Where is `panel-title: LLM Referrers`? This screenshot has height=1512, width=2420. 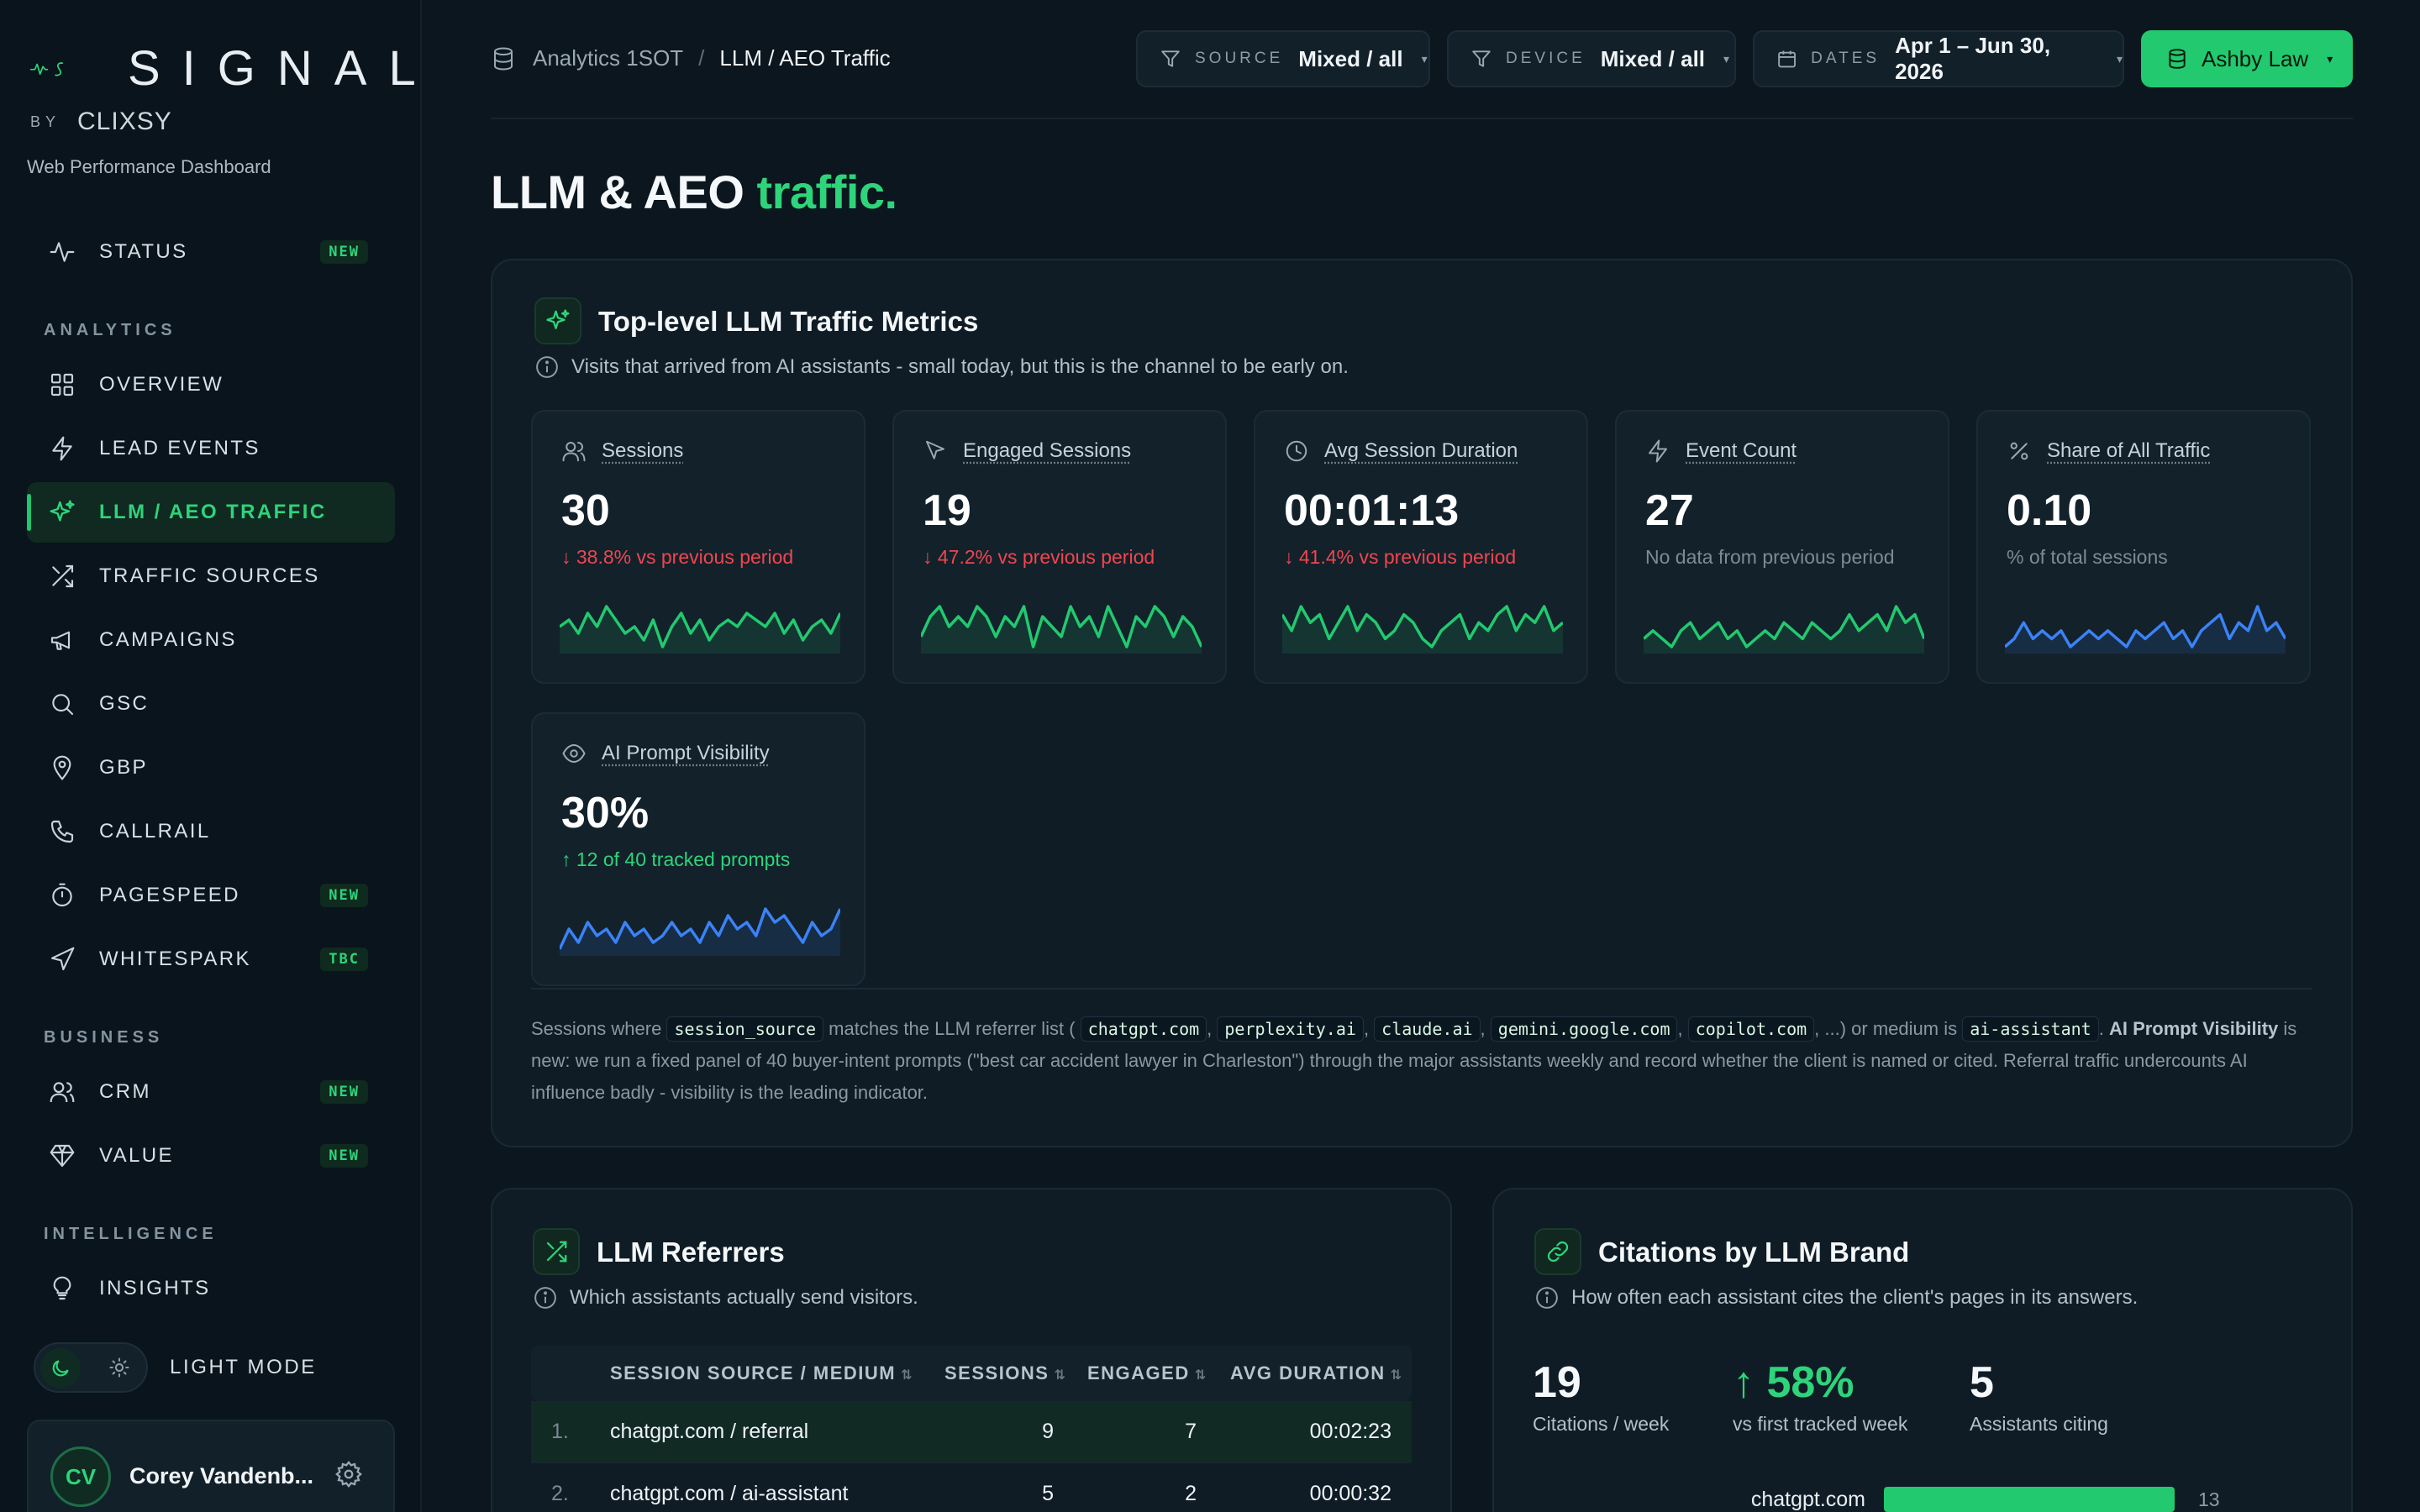
panel-title: LLM Referrers is located at coordinates (691, 1252).